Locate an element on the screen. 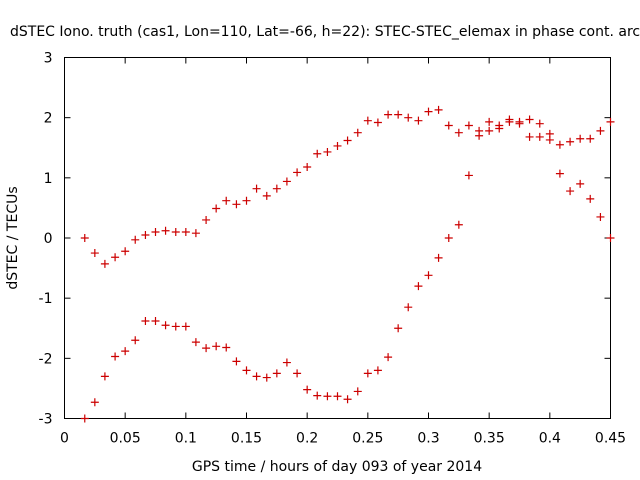 This screenshot has width=640, height=480. x-axis-label: GPS time / hours of day 093 of year 2014 is located at coordinates (337, 467).